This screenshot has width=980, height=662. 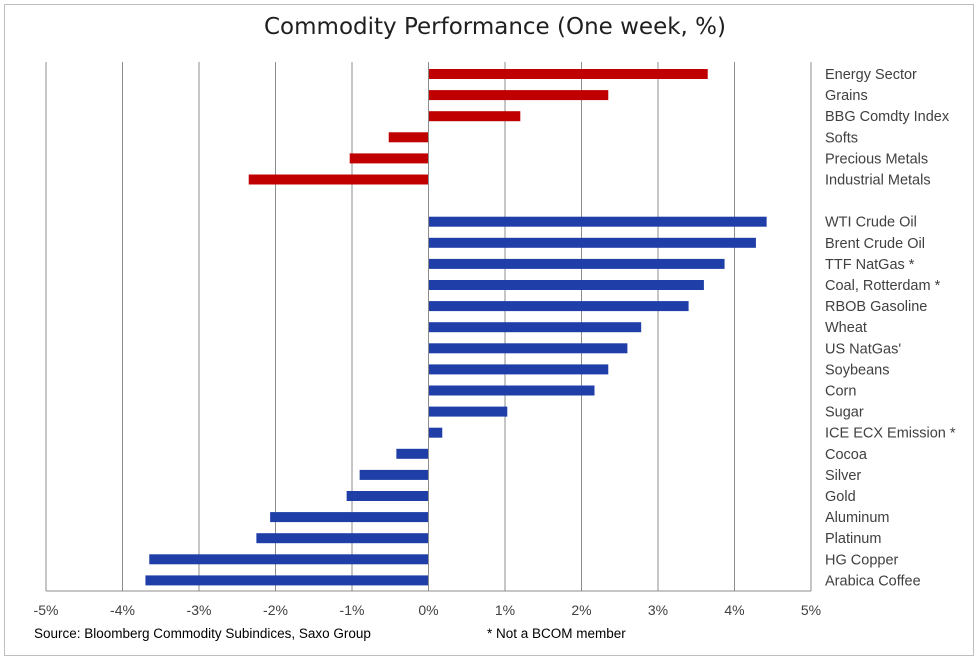 What do you see at coordinates (857, 370) in the screenshot?
I see `category-label: Soybeans` at bounding box center [857, 370].